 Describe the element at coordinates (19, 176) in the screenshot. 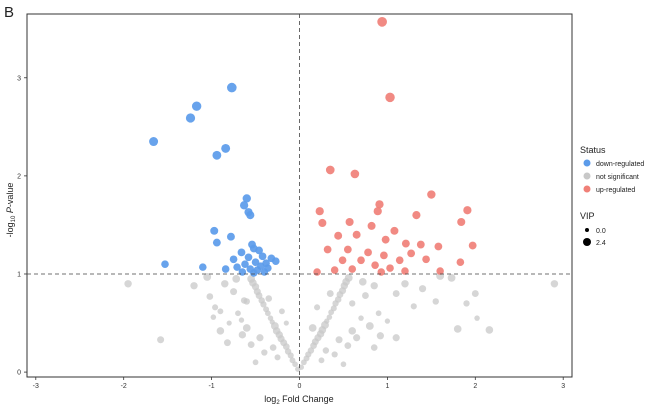

I see `y-tick-label-2: 2` at that location.